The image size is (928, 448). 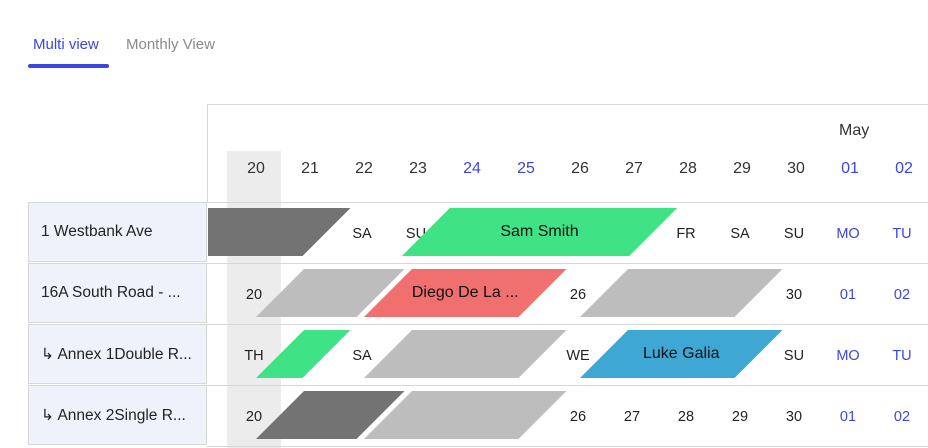 I want to click on day-header-11: 01, so click(x=850, y=168).